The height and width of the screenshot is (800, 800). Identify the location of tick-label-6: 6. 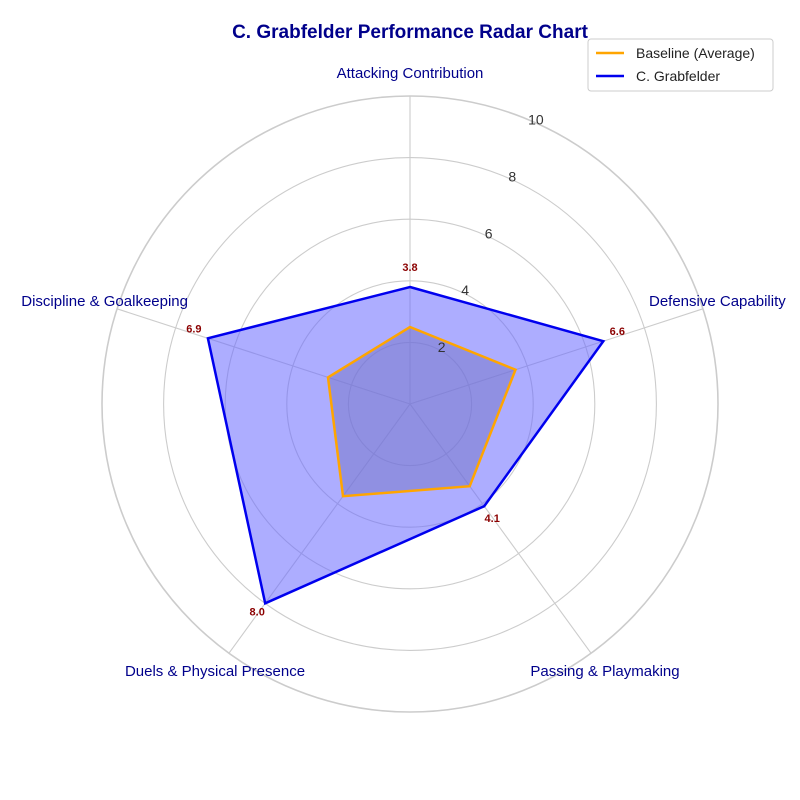
(489, 233).